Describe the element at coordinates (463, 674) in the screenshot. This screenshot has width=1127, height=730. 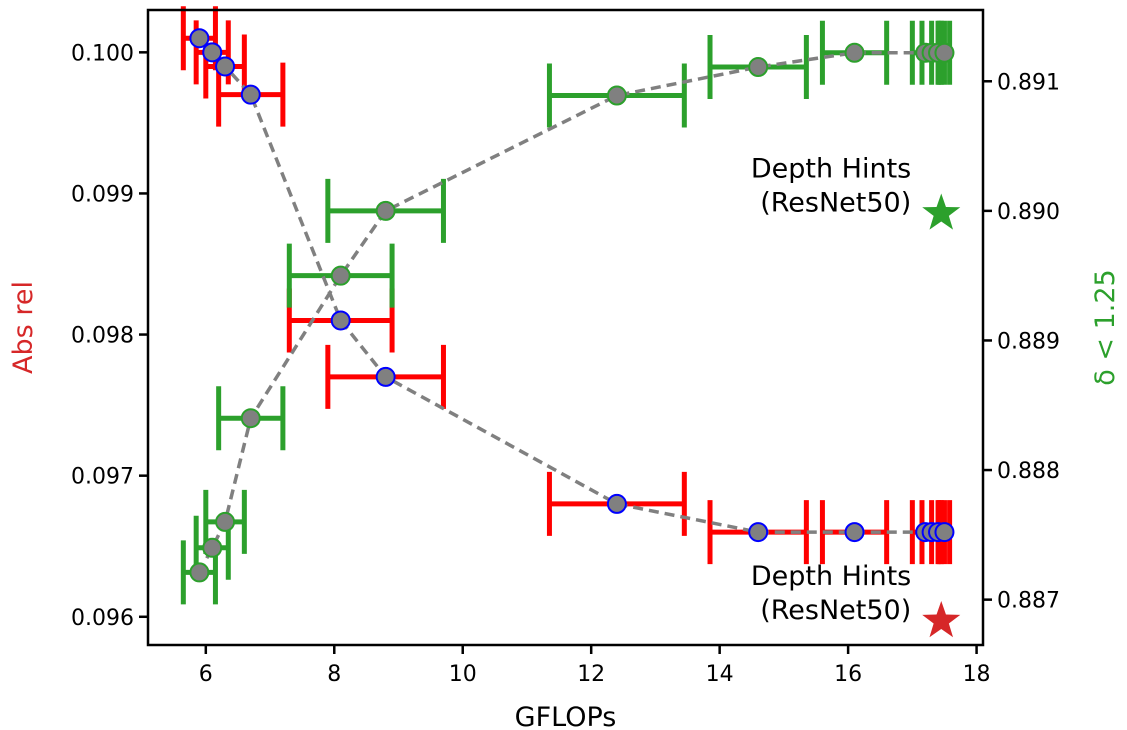
I see `x-tick-label: 10` at that location.